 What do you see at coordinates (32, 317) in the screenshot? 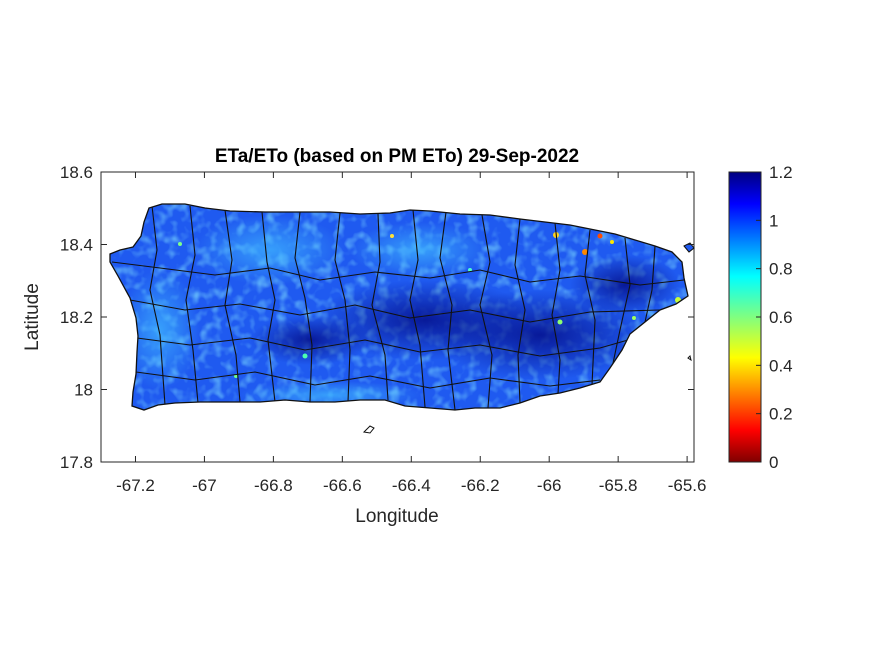
I see `y-axis-label: Latitude` at bounding box center [32, 317].